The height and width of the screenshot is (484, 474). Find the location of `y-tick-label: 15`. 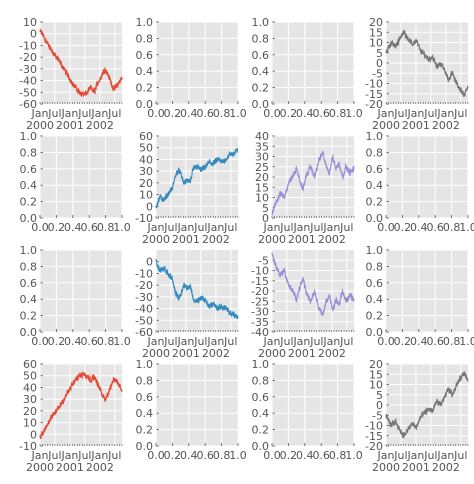

y-tick-label: 15 is located at coordinates (262, 187).